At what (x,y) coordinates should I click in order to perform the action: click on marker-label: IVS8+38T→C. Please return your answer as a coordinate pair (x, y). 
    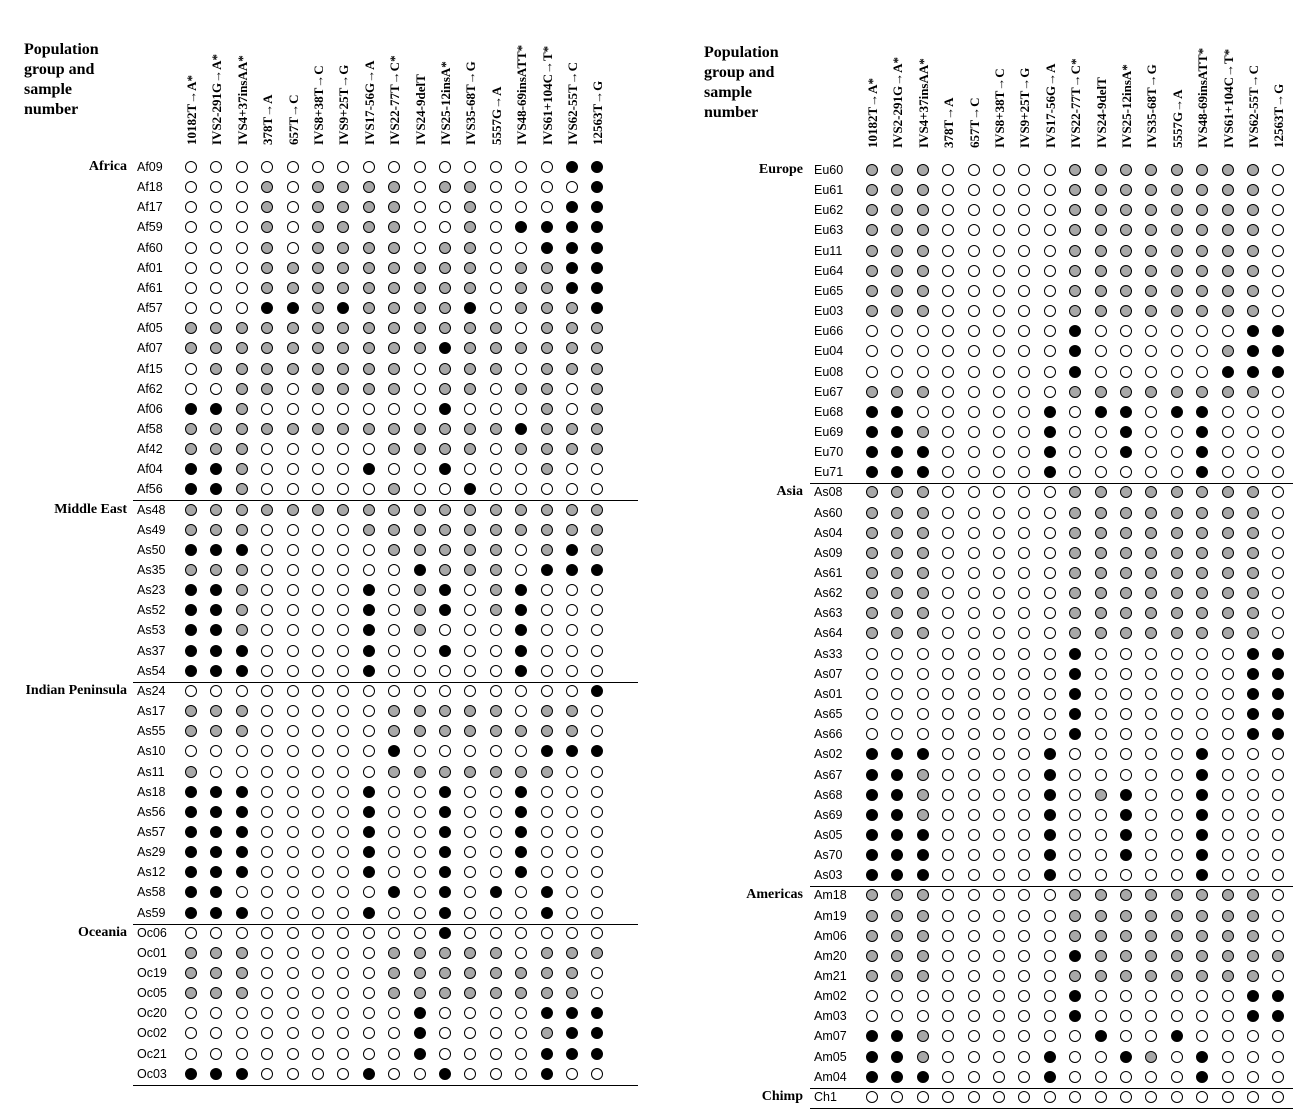
    Looking at the image, I should click on (318, 105).